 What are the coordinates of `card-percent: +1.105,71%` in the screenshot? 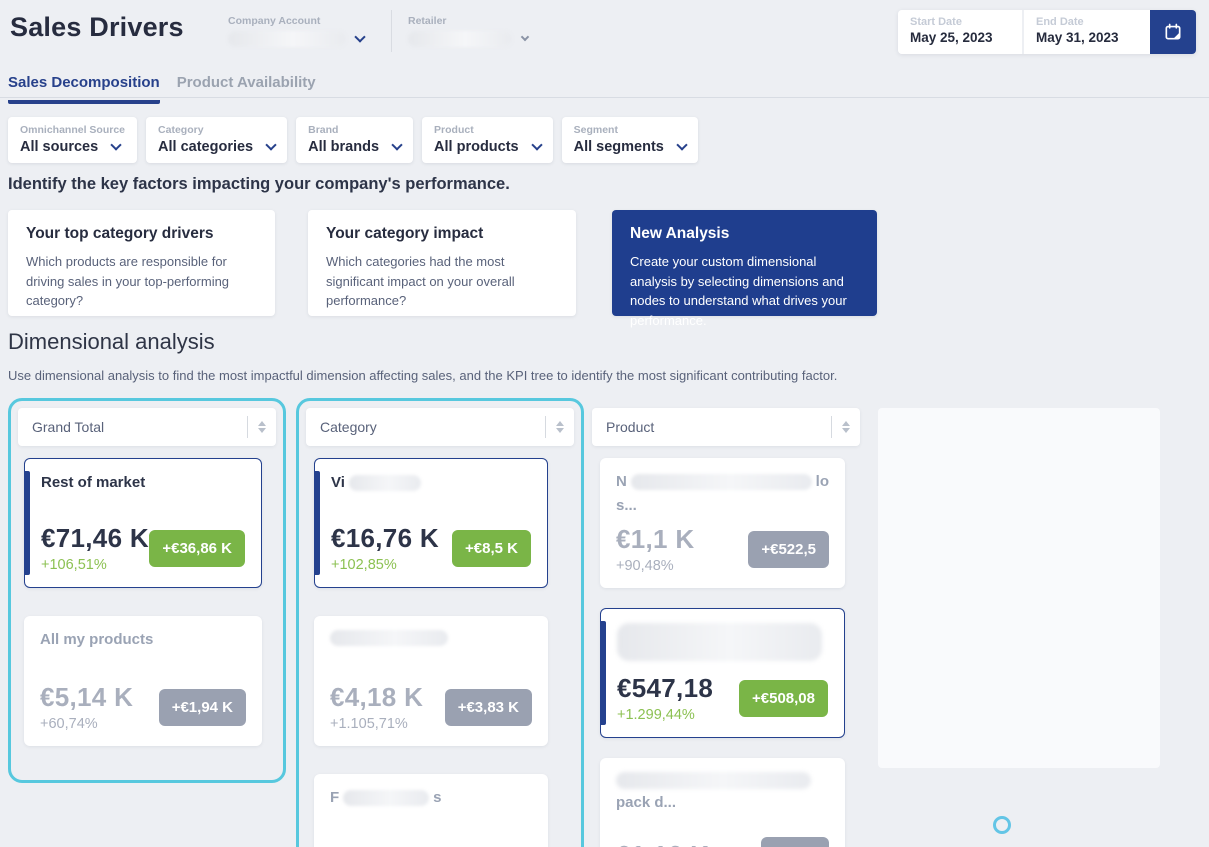 It's located at (369, 724).